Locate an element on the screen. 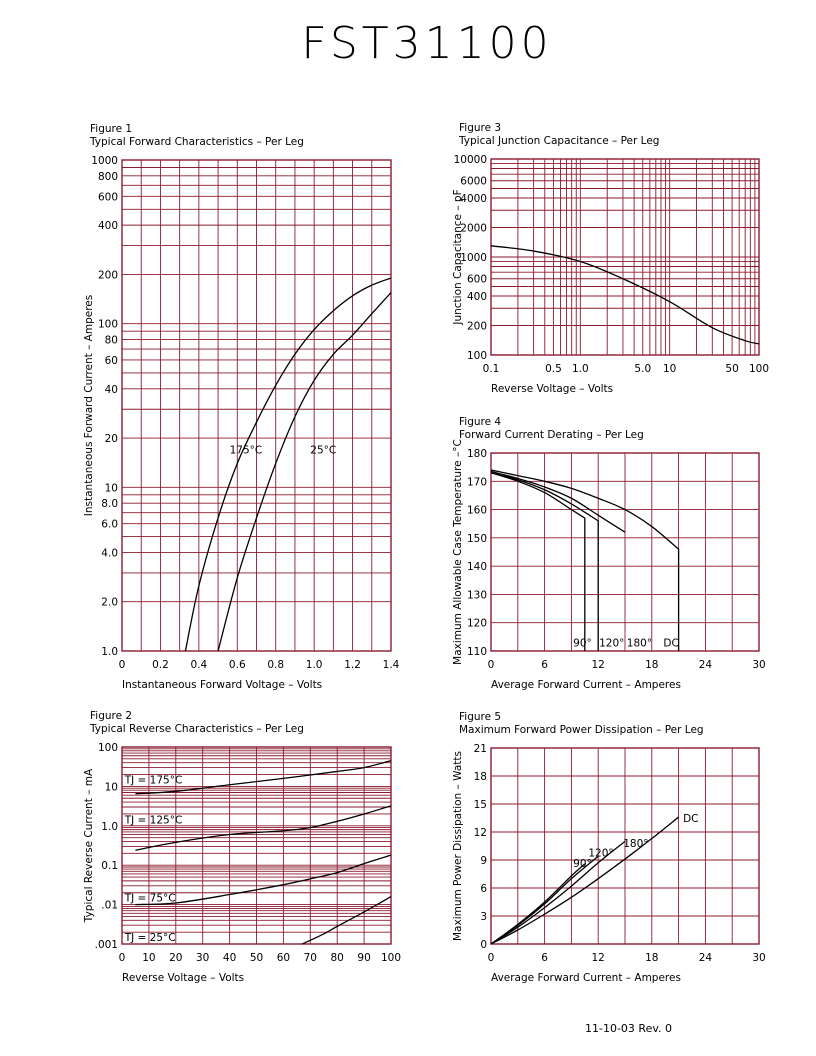 The width and height of the screenshot is (816, 1056). fig1-y-tick-label: 600 is located at coordinates (108, 197).